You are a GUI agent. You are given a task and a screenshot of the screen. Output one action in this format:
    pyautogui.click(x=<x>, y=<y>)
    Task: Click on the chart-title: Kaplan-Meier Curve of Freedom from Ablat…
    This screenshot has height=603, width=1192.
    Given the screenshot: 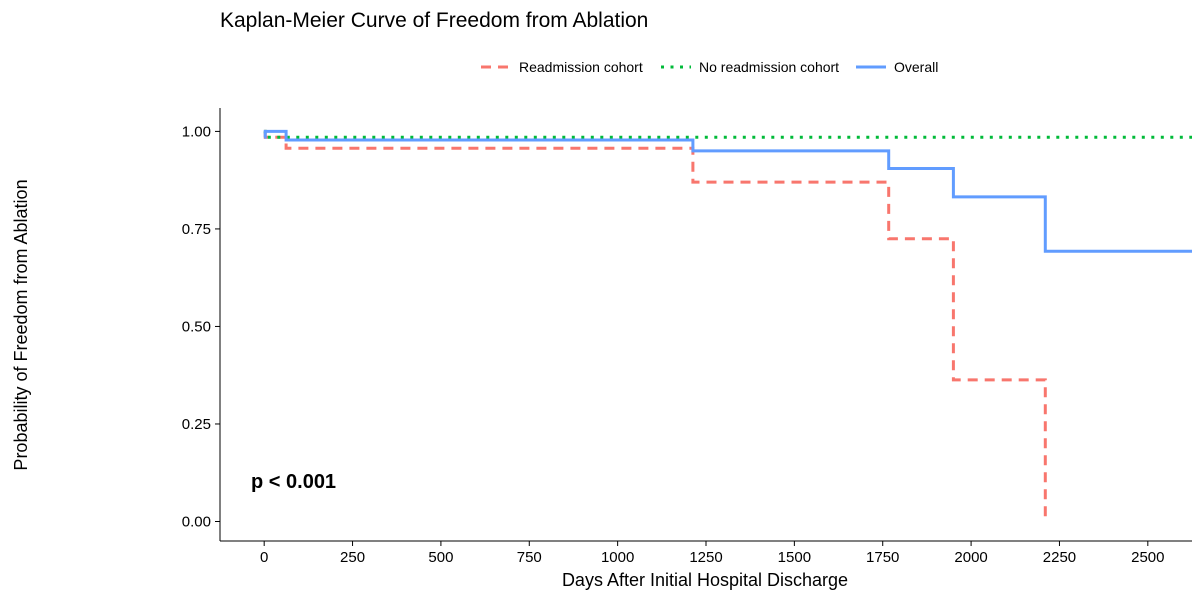 What is the action you would take?
    pyautogui.click(x=434, y=20)
    